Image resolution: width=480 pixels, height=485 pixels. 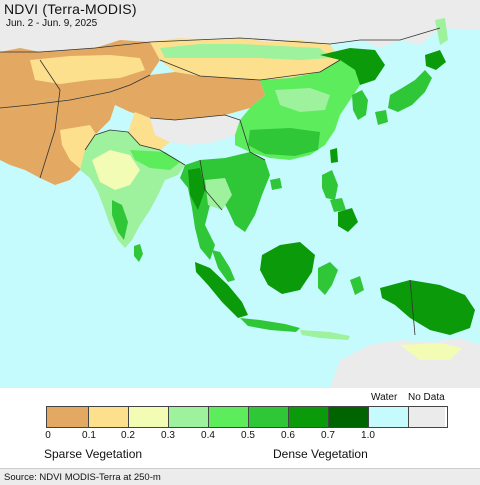 What do you see at coordinates (435, 60) in the screenshot?
I see `japan-hokkaido` at bounding box center [435, 60].